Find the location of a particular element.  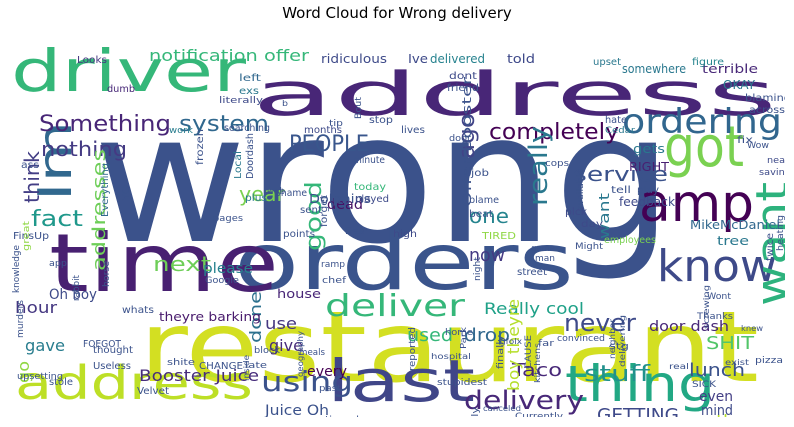

word-cloud-word: dumb is located at coordinates (121, 89).